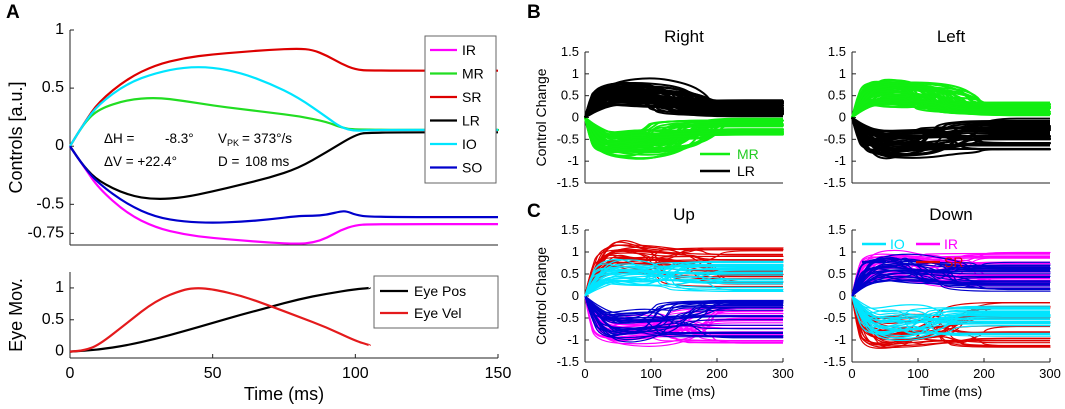 Image resolution: width=1065 pixels, height=409 pixels. Describe the element at coordinates (267, 138) in the screenshot. I see `annotation-vpk-value: = 373°/s` at that location.